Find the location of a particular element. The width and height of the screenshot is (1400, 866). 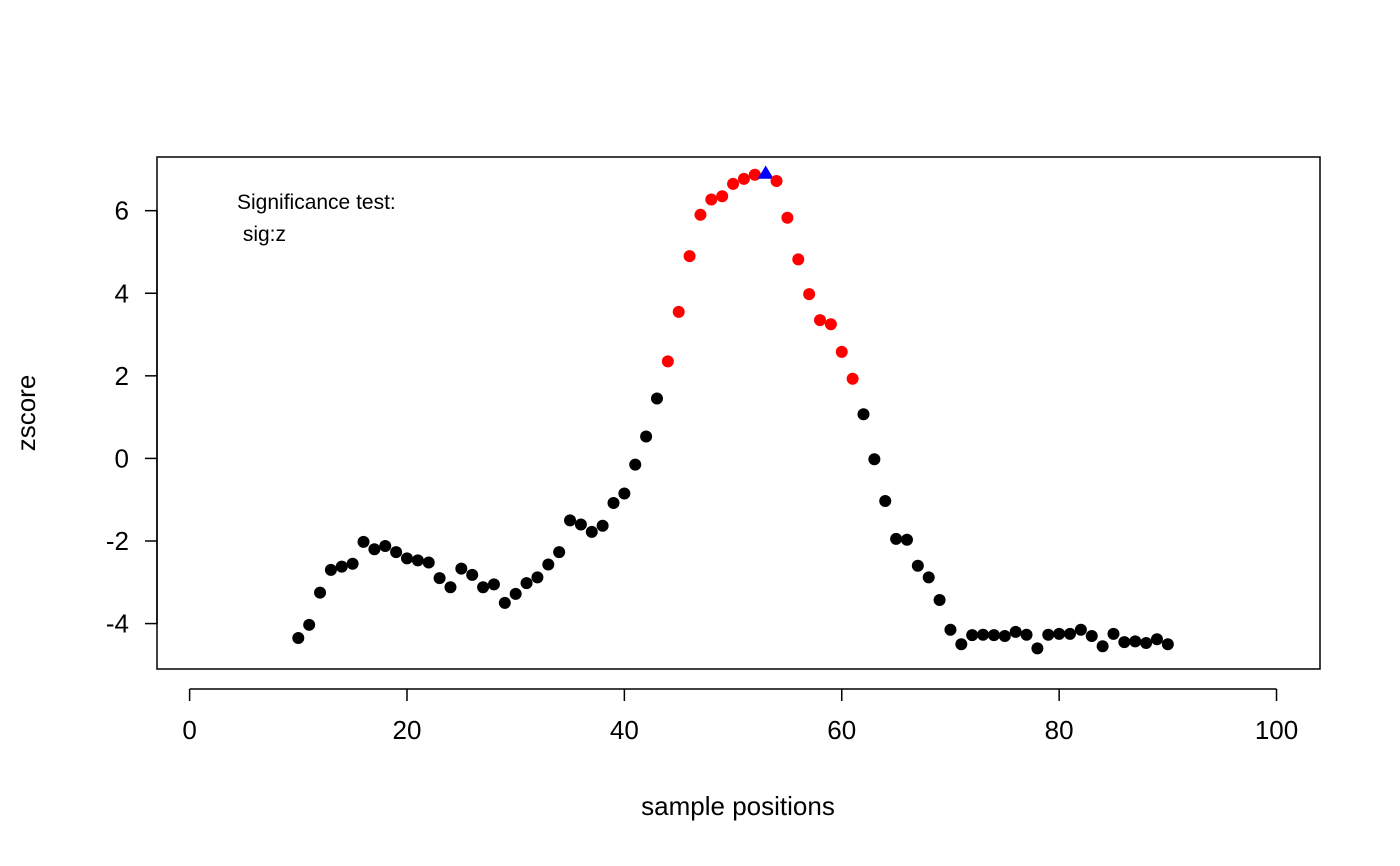

y-tick-label: 4 is located at coordinates (122, 293).